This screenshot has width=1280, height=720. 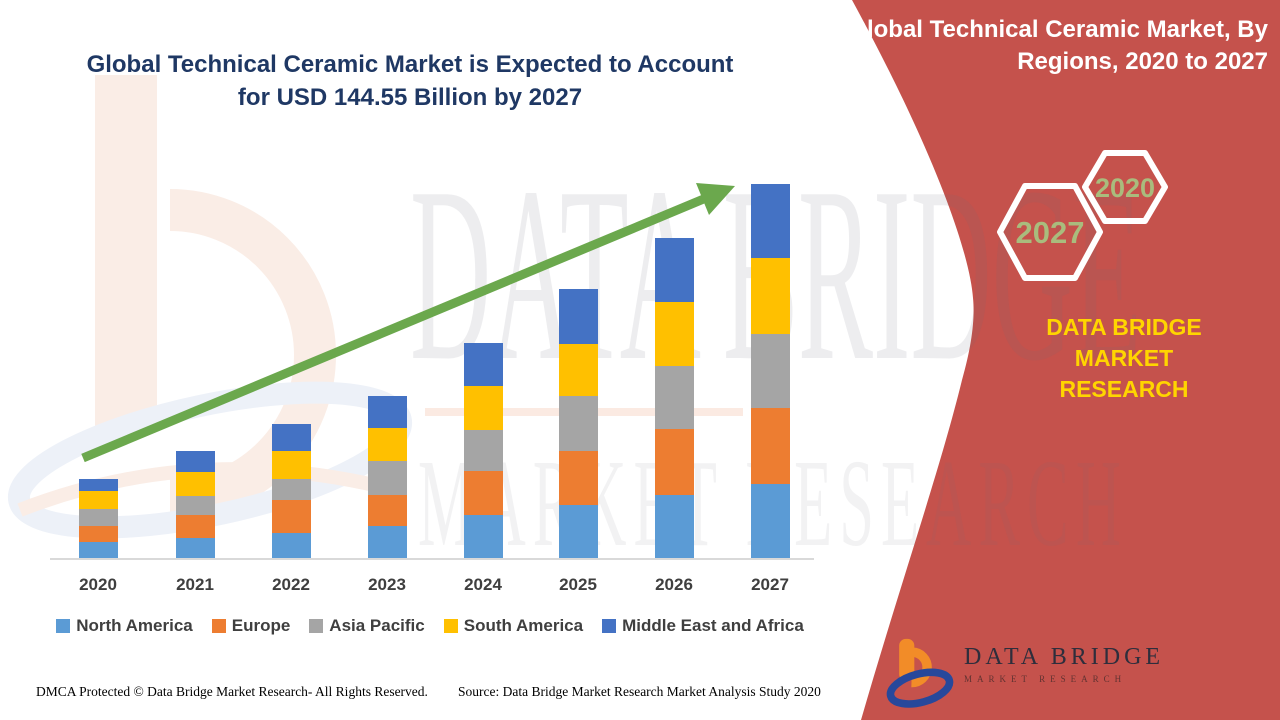 I want to click on bar-segment-middle-east-and-africa-2027, so click(x=770, y=221).